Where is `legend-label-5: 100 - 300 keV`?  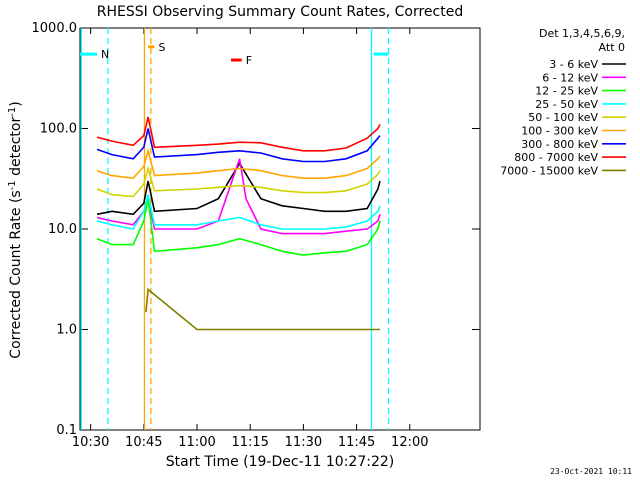
legend-label-5: 100 - 300 keV is located at coordinates (559, 131).